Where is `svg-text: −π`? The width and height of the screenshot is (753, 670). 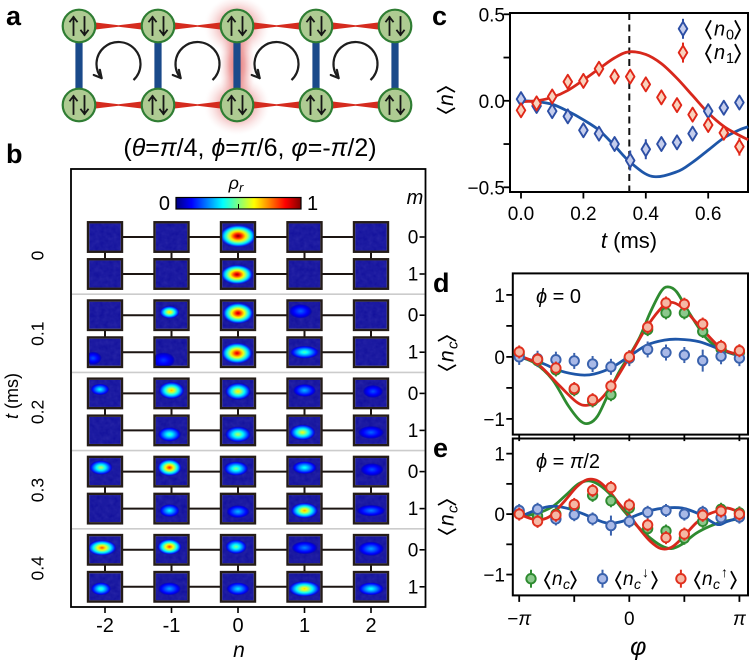 svg-text: −π is located at coordinates (519, 619).